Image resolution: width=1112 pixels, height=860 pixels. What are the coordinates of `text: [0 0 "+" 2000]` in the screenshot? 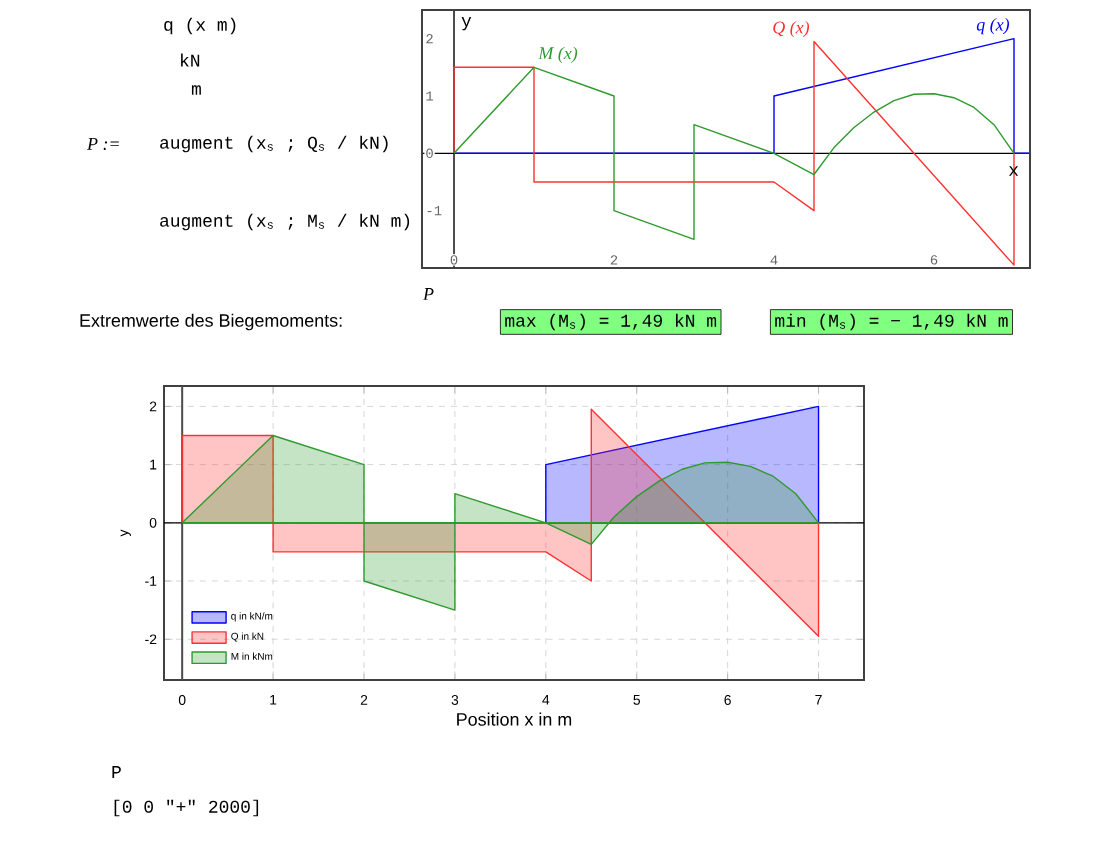 It's located at (186, 808).